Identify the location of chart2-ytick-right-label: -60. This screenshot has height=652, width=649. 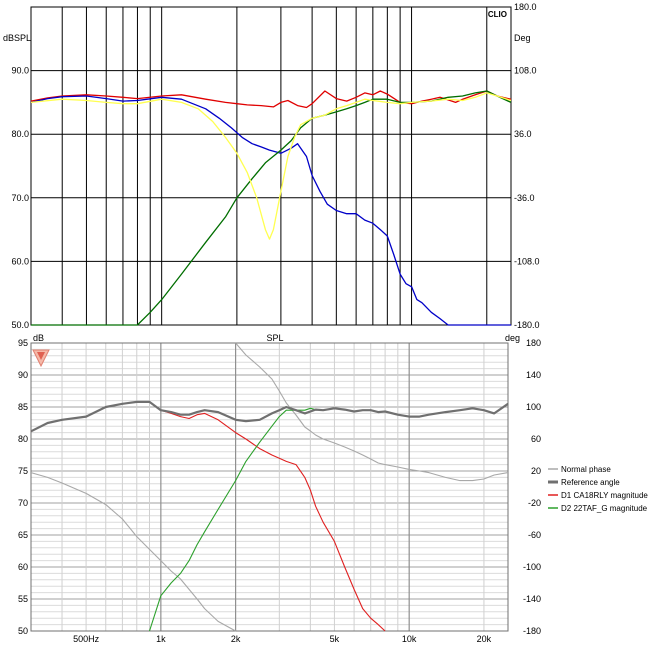
(534, 535).